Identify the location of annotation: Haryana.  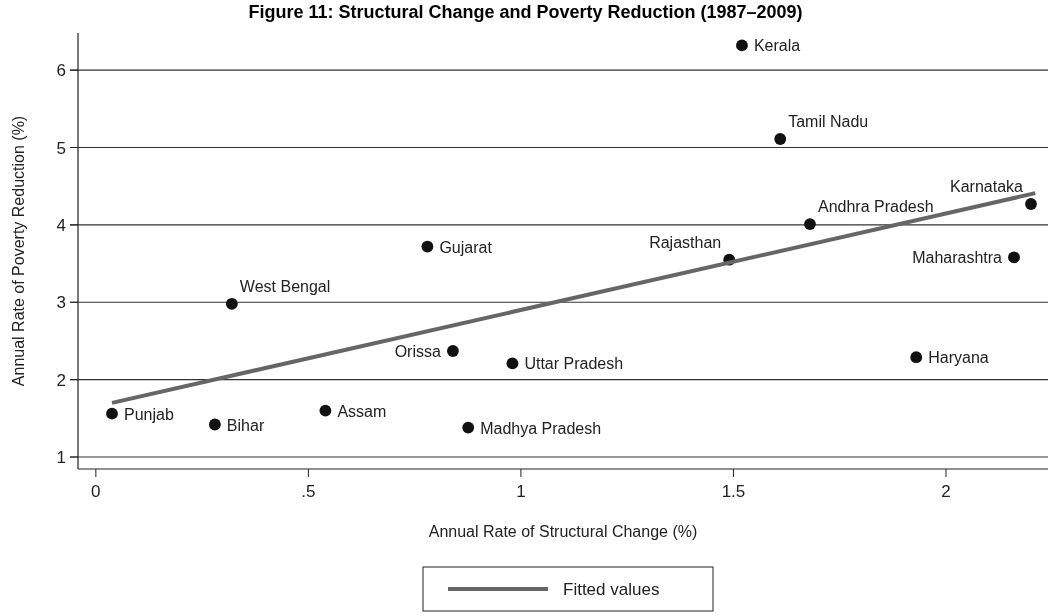
(958, 358).